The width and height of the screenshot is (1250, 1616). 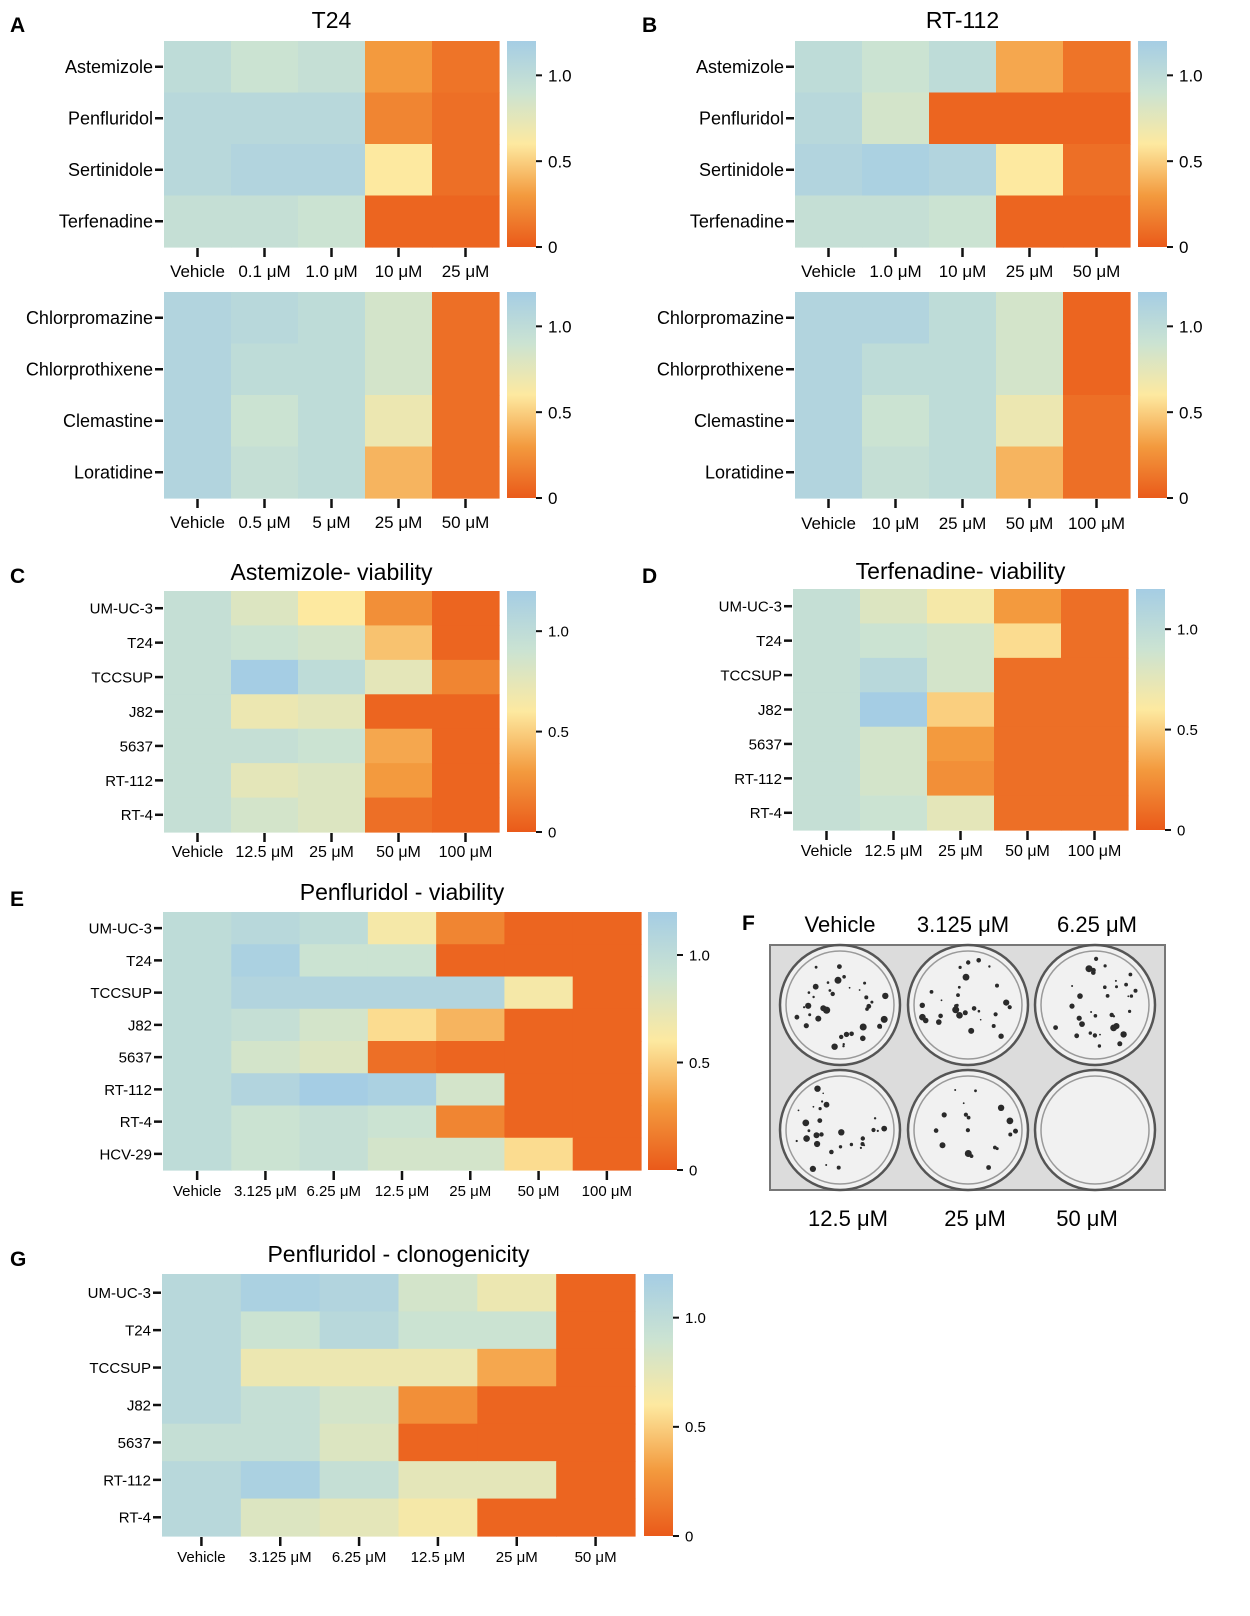 I want to click on chart-title: Terfenadine- viability, so click(x=961, y=571).